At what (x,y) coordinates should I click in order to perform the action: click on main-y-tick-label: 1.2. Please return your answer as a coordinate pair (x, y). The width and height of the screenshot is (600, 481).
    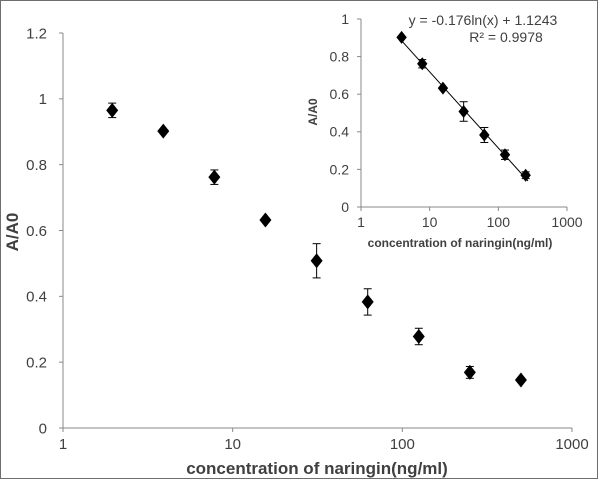
    Looking at the image, I should click on (36, 33).